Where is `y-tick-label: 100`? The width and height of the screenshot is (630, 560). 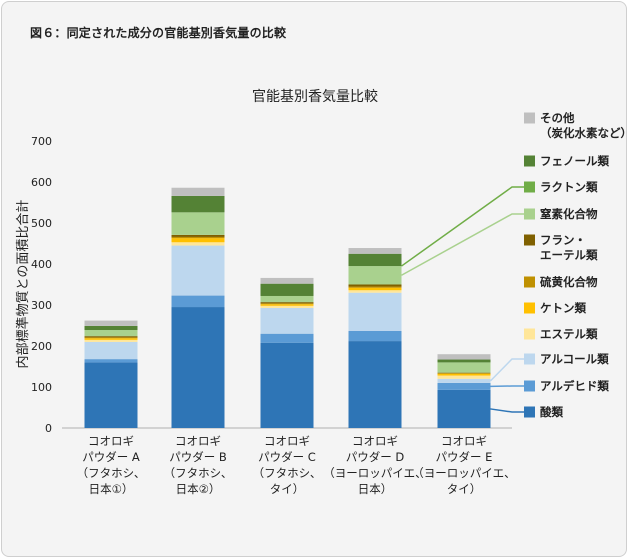 y-tick-label: 100 is located at coordinates (41, 387).